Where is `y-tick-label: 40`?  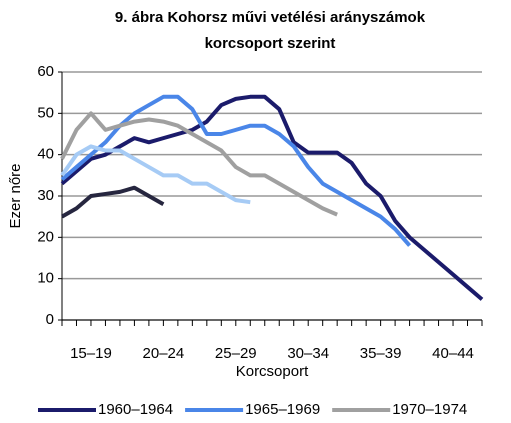 y-tick-label: 40 is located at coordinates (45, 154).